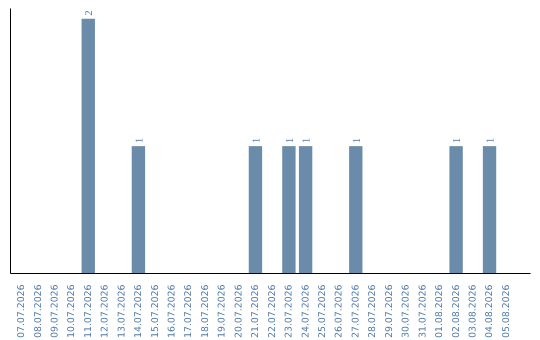 Image resolution: width=540 pixels, height=340 pixels. Describe the element at coordinates (389, 311) in the screenshot. I see `x-tick-label: 29.07.2026` at that location.